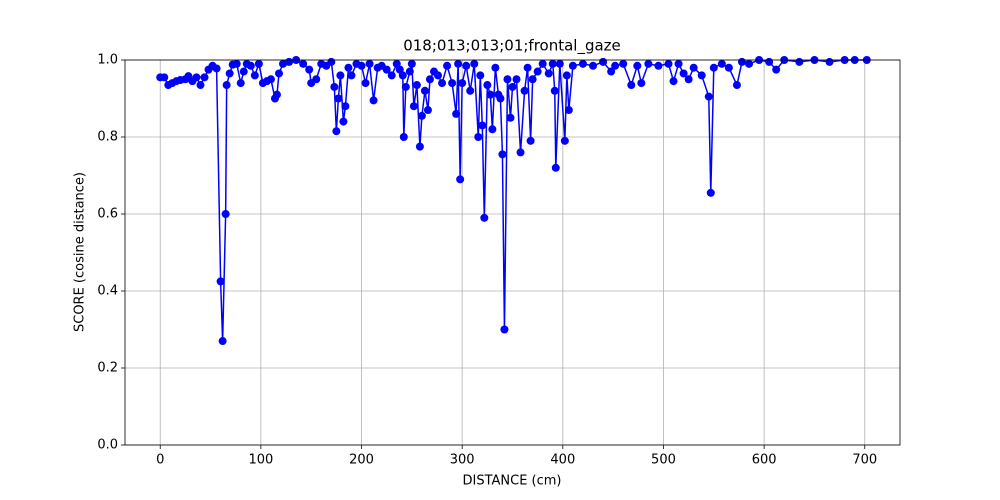 The width and height of the screenshot is (1000, 500). What do you see at coordinates (764, 460) in the screenshot?
I see `x-tick-label: 600` at bounding box center [764, 460].